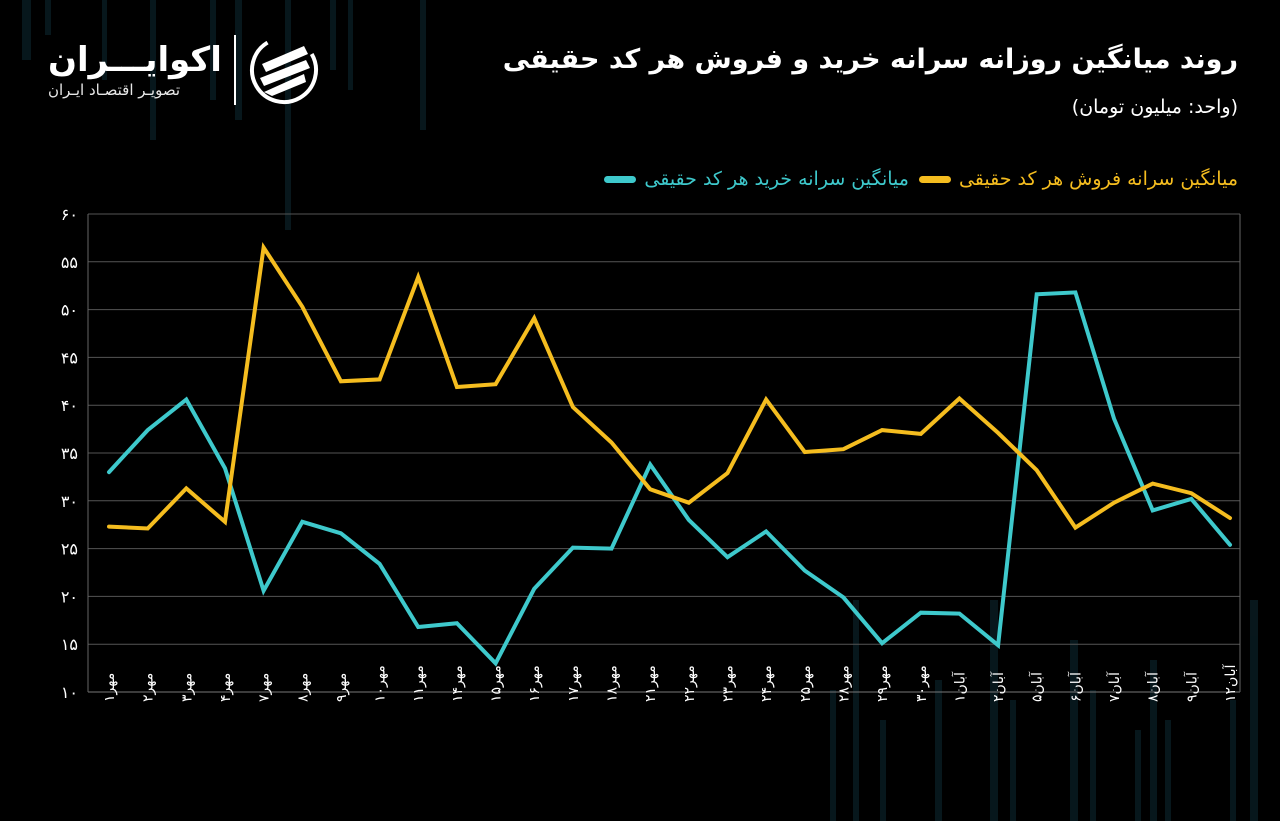  Describe the element at coordinates (283, 70) in the screenshot. I see `stripes-globe-icon` at that location.